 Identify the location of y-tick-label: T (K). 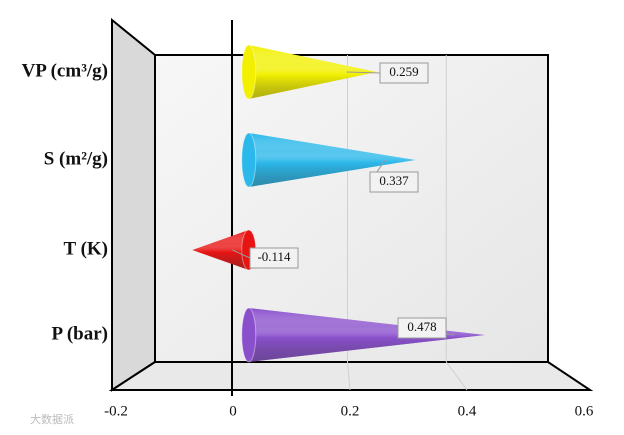
(85, 248).